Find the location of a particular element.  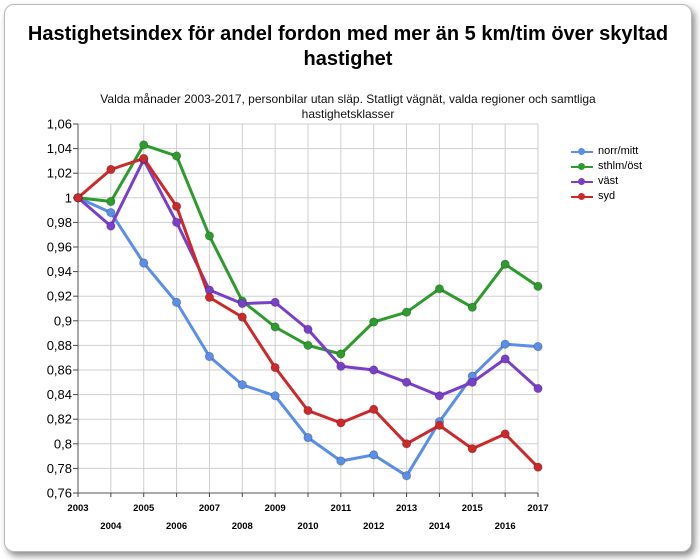

x-tick-label: 2014 is located at coordinates (440, 526).